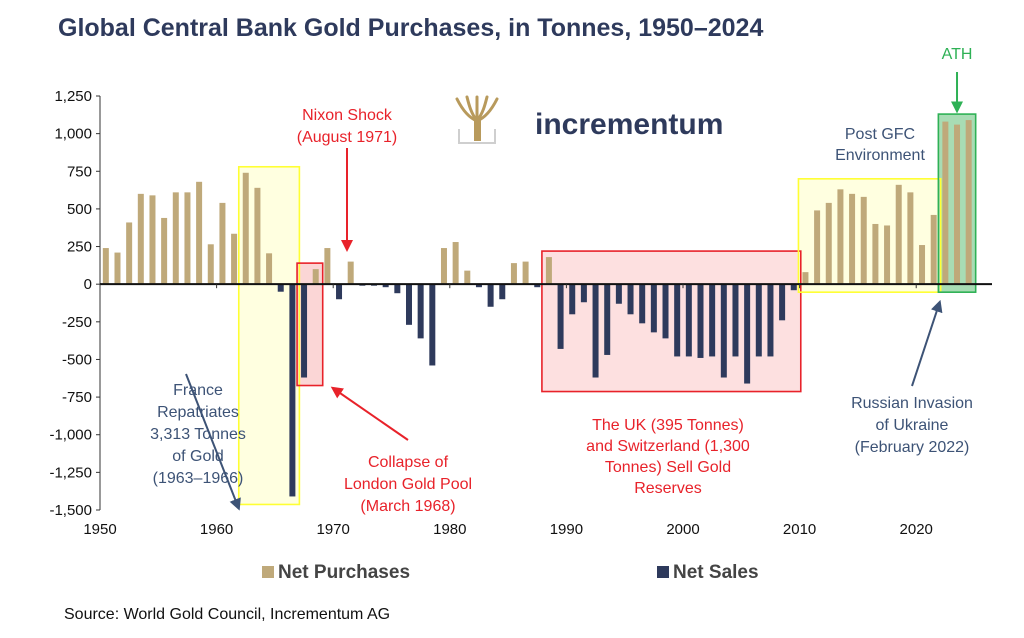 This screenshot has width=1024, height=638. I want to click on bar-2010, so click(805, 278).